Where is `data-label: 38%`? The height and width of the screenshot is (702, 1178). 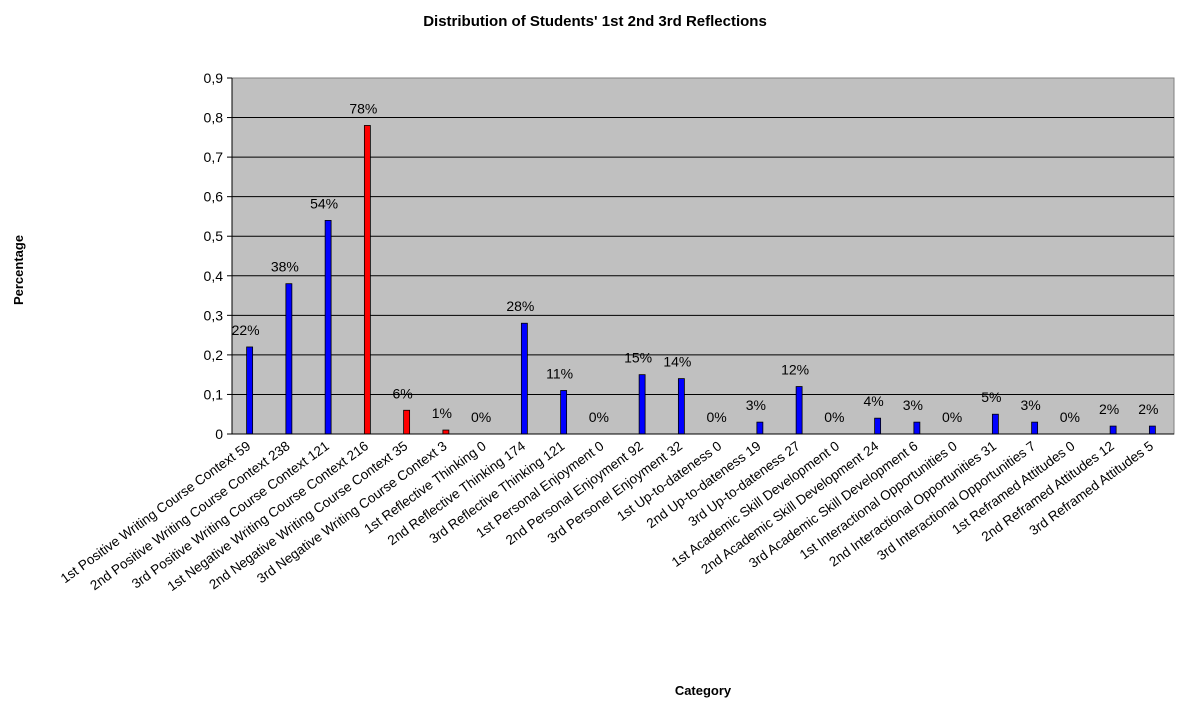 data-label: 38% is located at coordinates (285, 267).